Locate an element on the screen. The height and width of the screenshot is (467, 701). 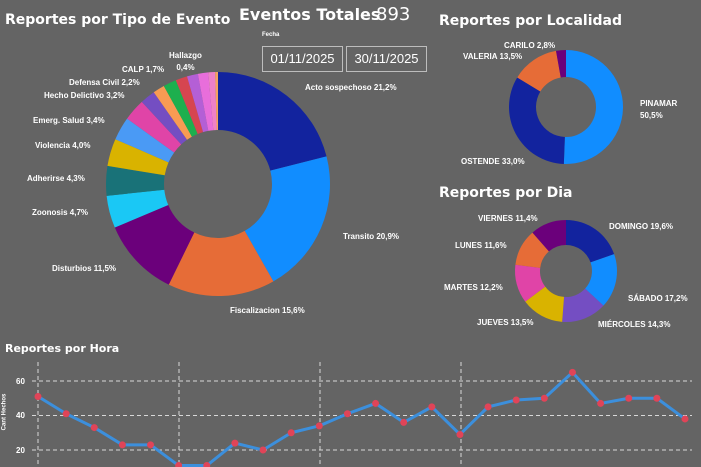
y-tick-40: 40 is located at coordinates (20, 415).